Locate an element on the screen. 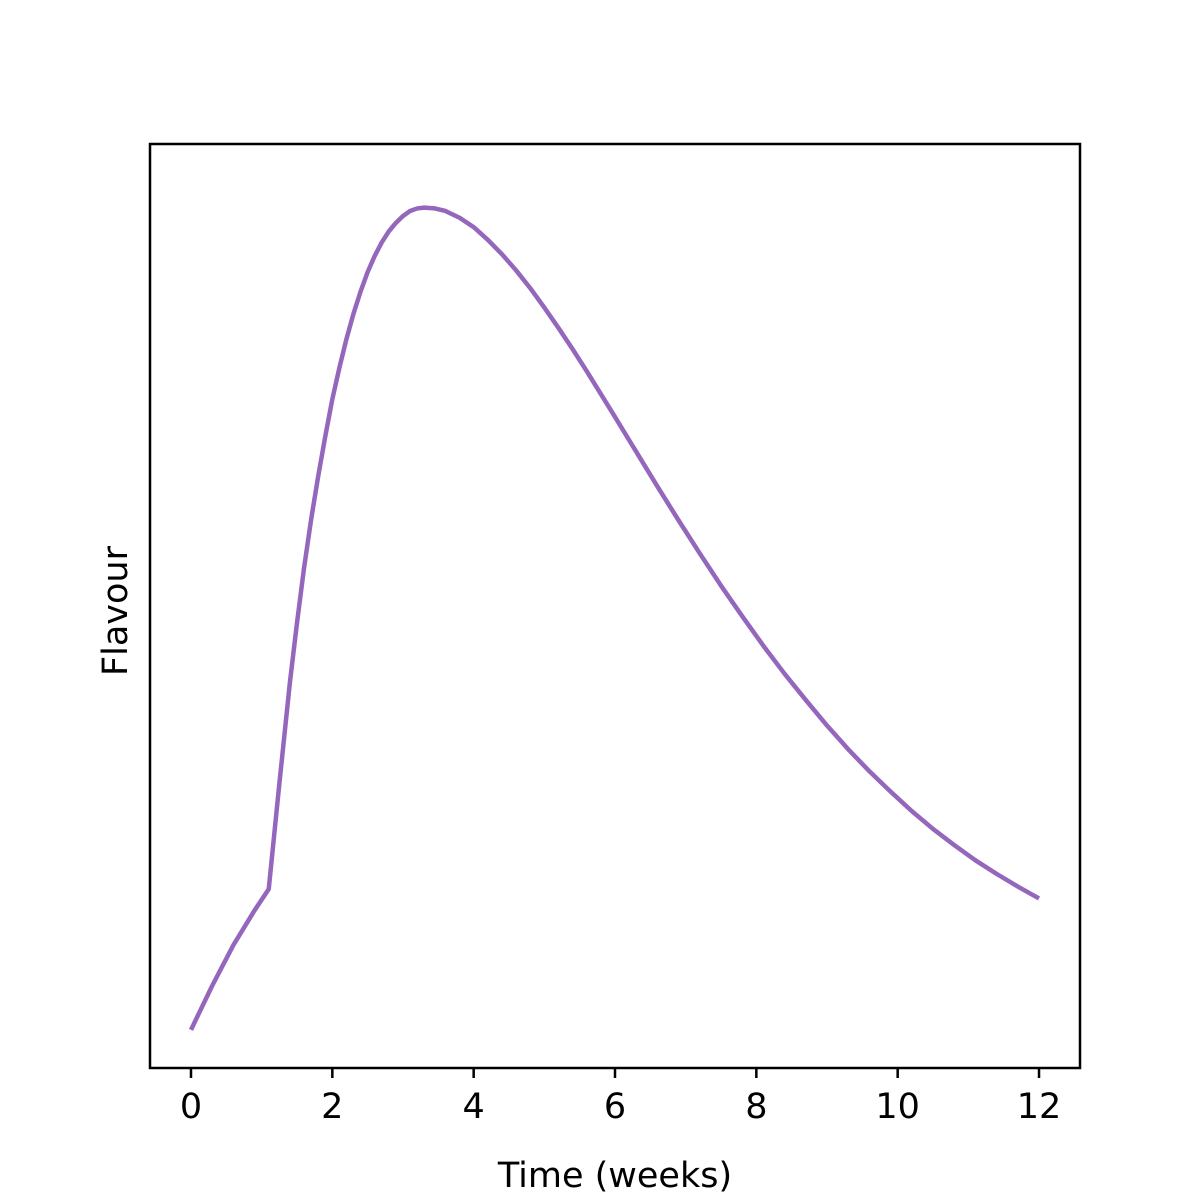 This screenshot has width=1200, height=1200. x-tick-label: 2 is located at coordinates (332, 1107).